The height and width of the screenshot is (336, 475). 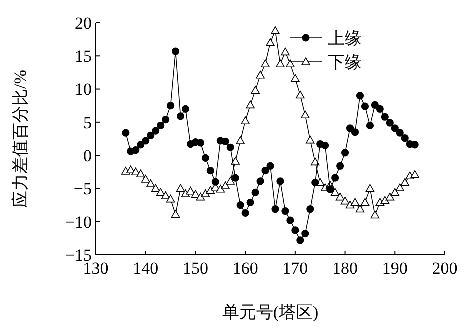 I want to click on y-axis-title: 应力差值百分比/%, so click(x=20, y=139).